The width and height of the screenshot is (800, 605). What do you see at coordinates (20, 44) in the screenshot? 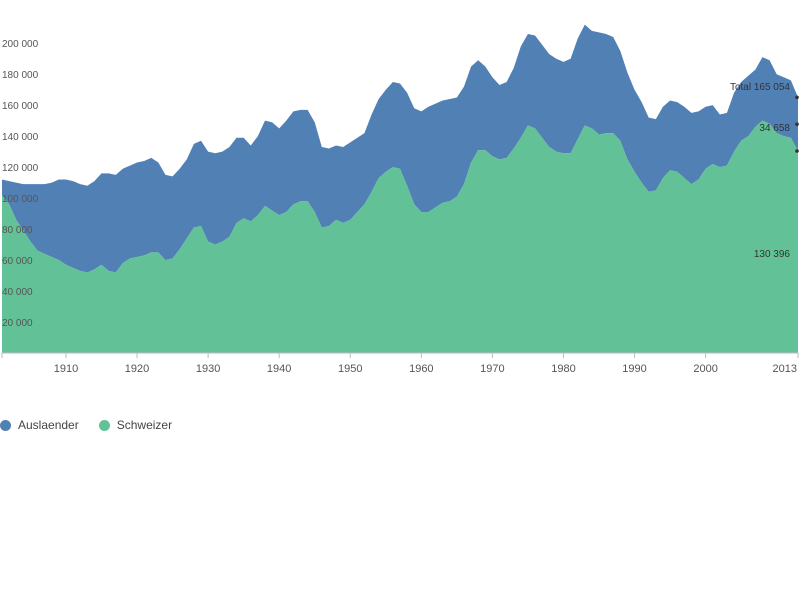
I see `y-tick-label: 200 000` at bounding box center [20, 44].